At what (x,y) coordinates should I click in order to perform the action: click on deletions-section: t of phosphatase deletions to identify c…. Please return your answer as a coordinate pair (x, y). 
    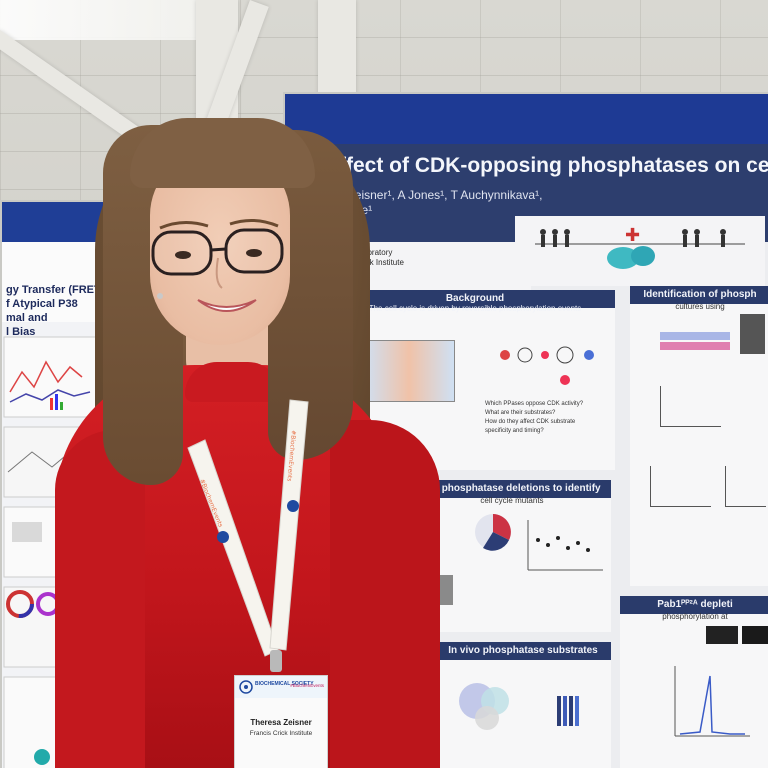
    Looking at the image, I should click on (512, 556).